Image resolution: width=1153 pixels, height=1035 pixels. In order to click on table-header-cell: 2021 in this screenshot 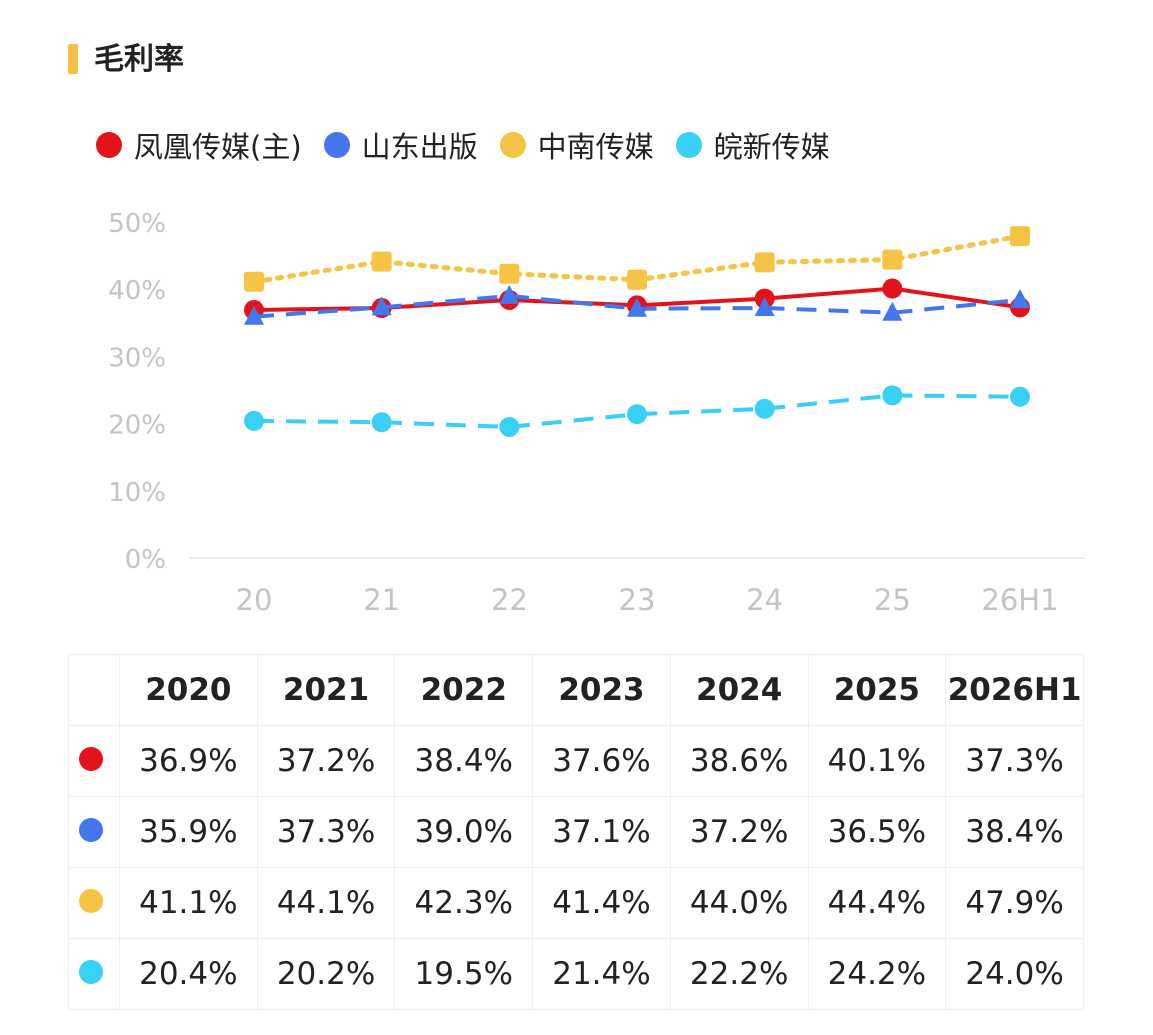, I will do `click(326, 690)`.